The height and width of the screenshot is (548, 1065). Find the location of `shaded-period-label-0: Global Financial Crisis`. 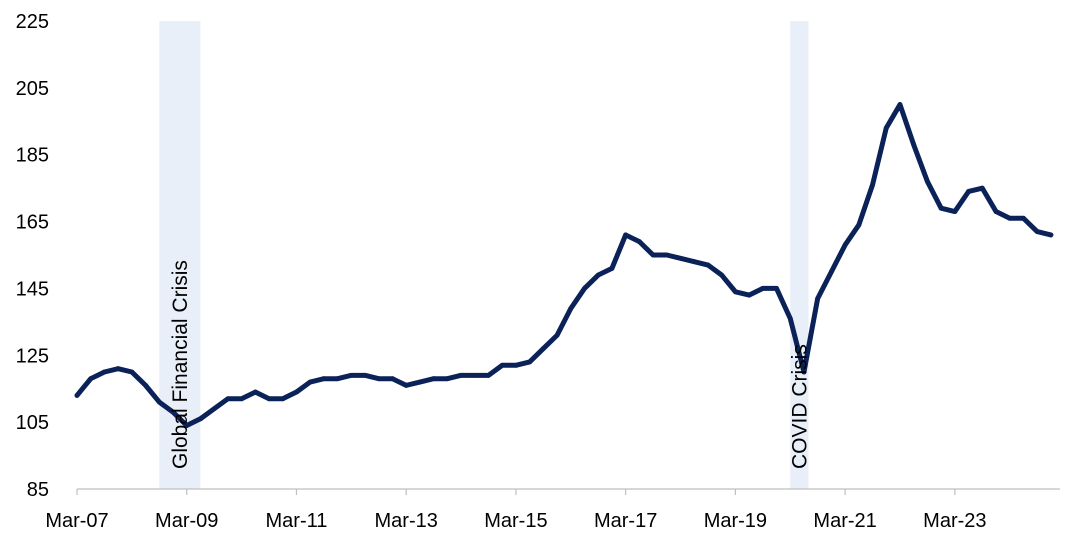

shaded-period-label-0: Global Financial Crisis is located at coordinates (180, 364).